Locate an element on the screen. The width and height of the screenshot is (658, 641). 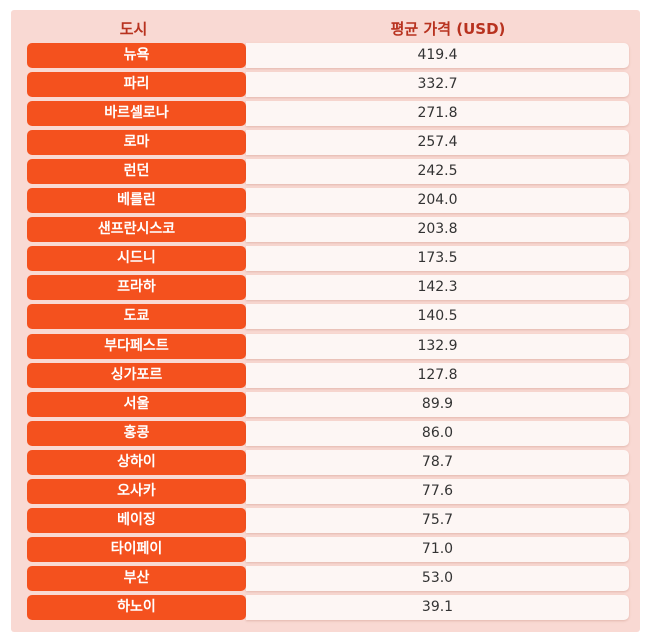
city-cell: 하노이 is located at coordinates (136, 607).